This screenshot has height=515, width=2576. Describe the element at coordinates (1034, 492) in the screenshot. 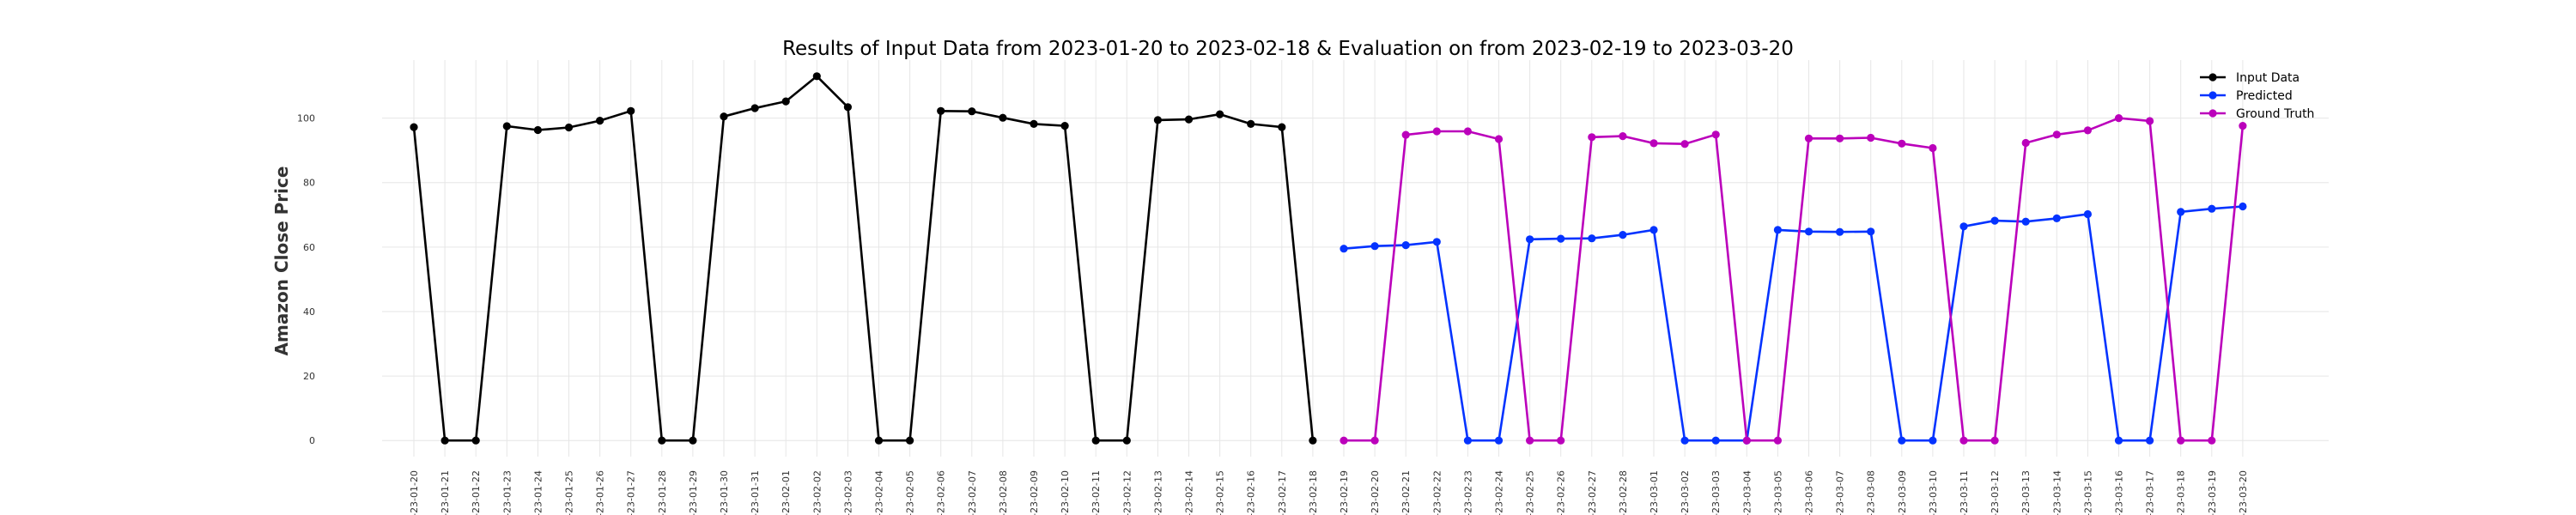

I see `x-tick-label: -23-02-09` at that location.